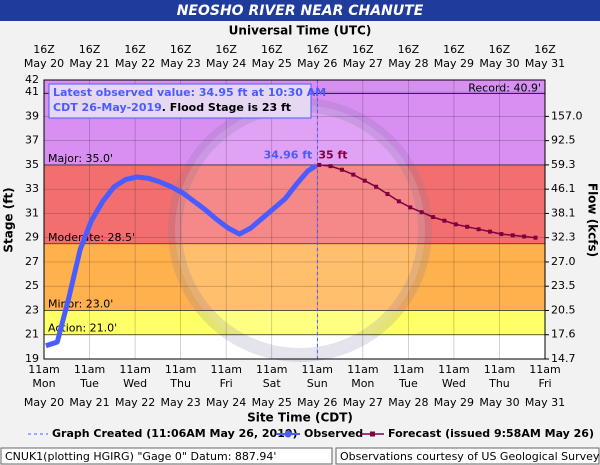 The width and height of the screenshot is (600, 465). I want to click on top-tick-label: May 22, so click(135, 63).